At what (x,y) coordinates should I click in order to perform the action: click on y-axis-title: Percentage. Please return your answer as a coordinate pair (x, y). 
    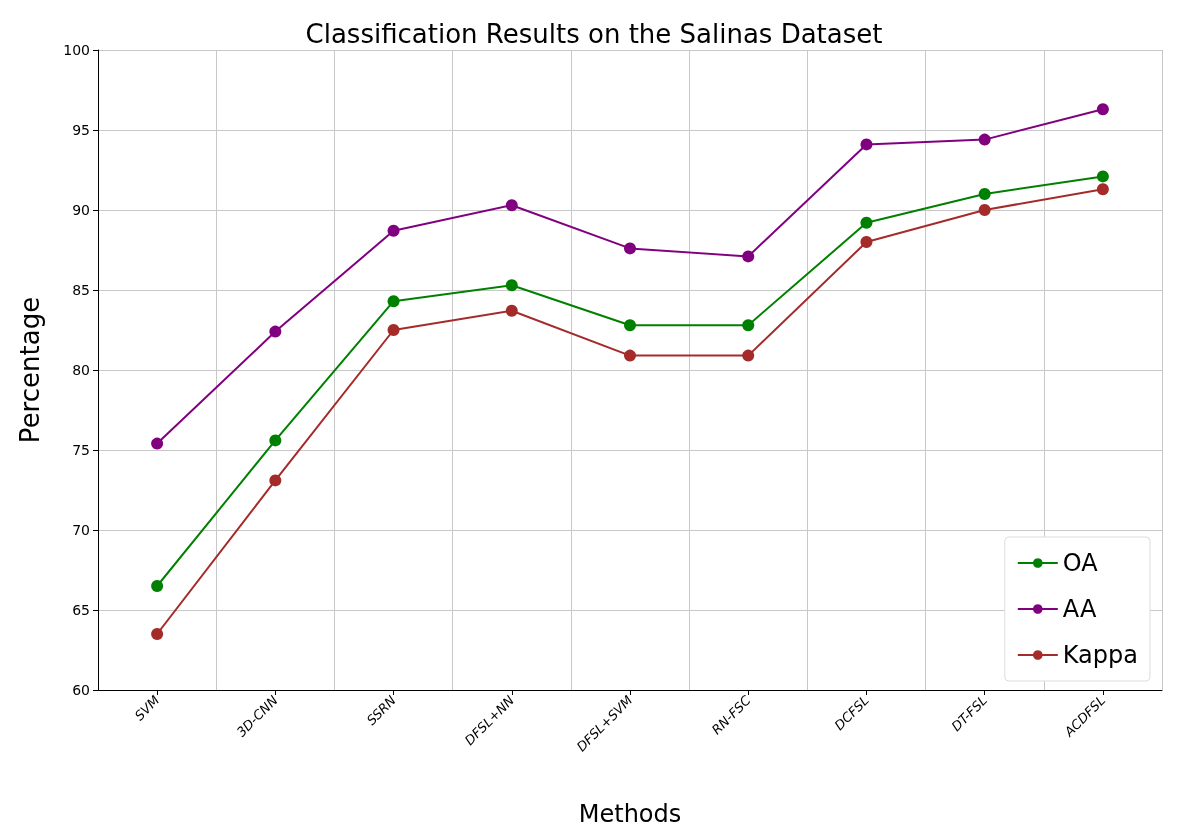
    Looking at the image, I should click on (30, 370).